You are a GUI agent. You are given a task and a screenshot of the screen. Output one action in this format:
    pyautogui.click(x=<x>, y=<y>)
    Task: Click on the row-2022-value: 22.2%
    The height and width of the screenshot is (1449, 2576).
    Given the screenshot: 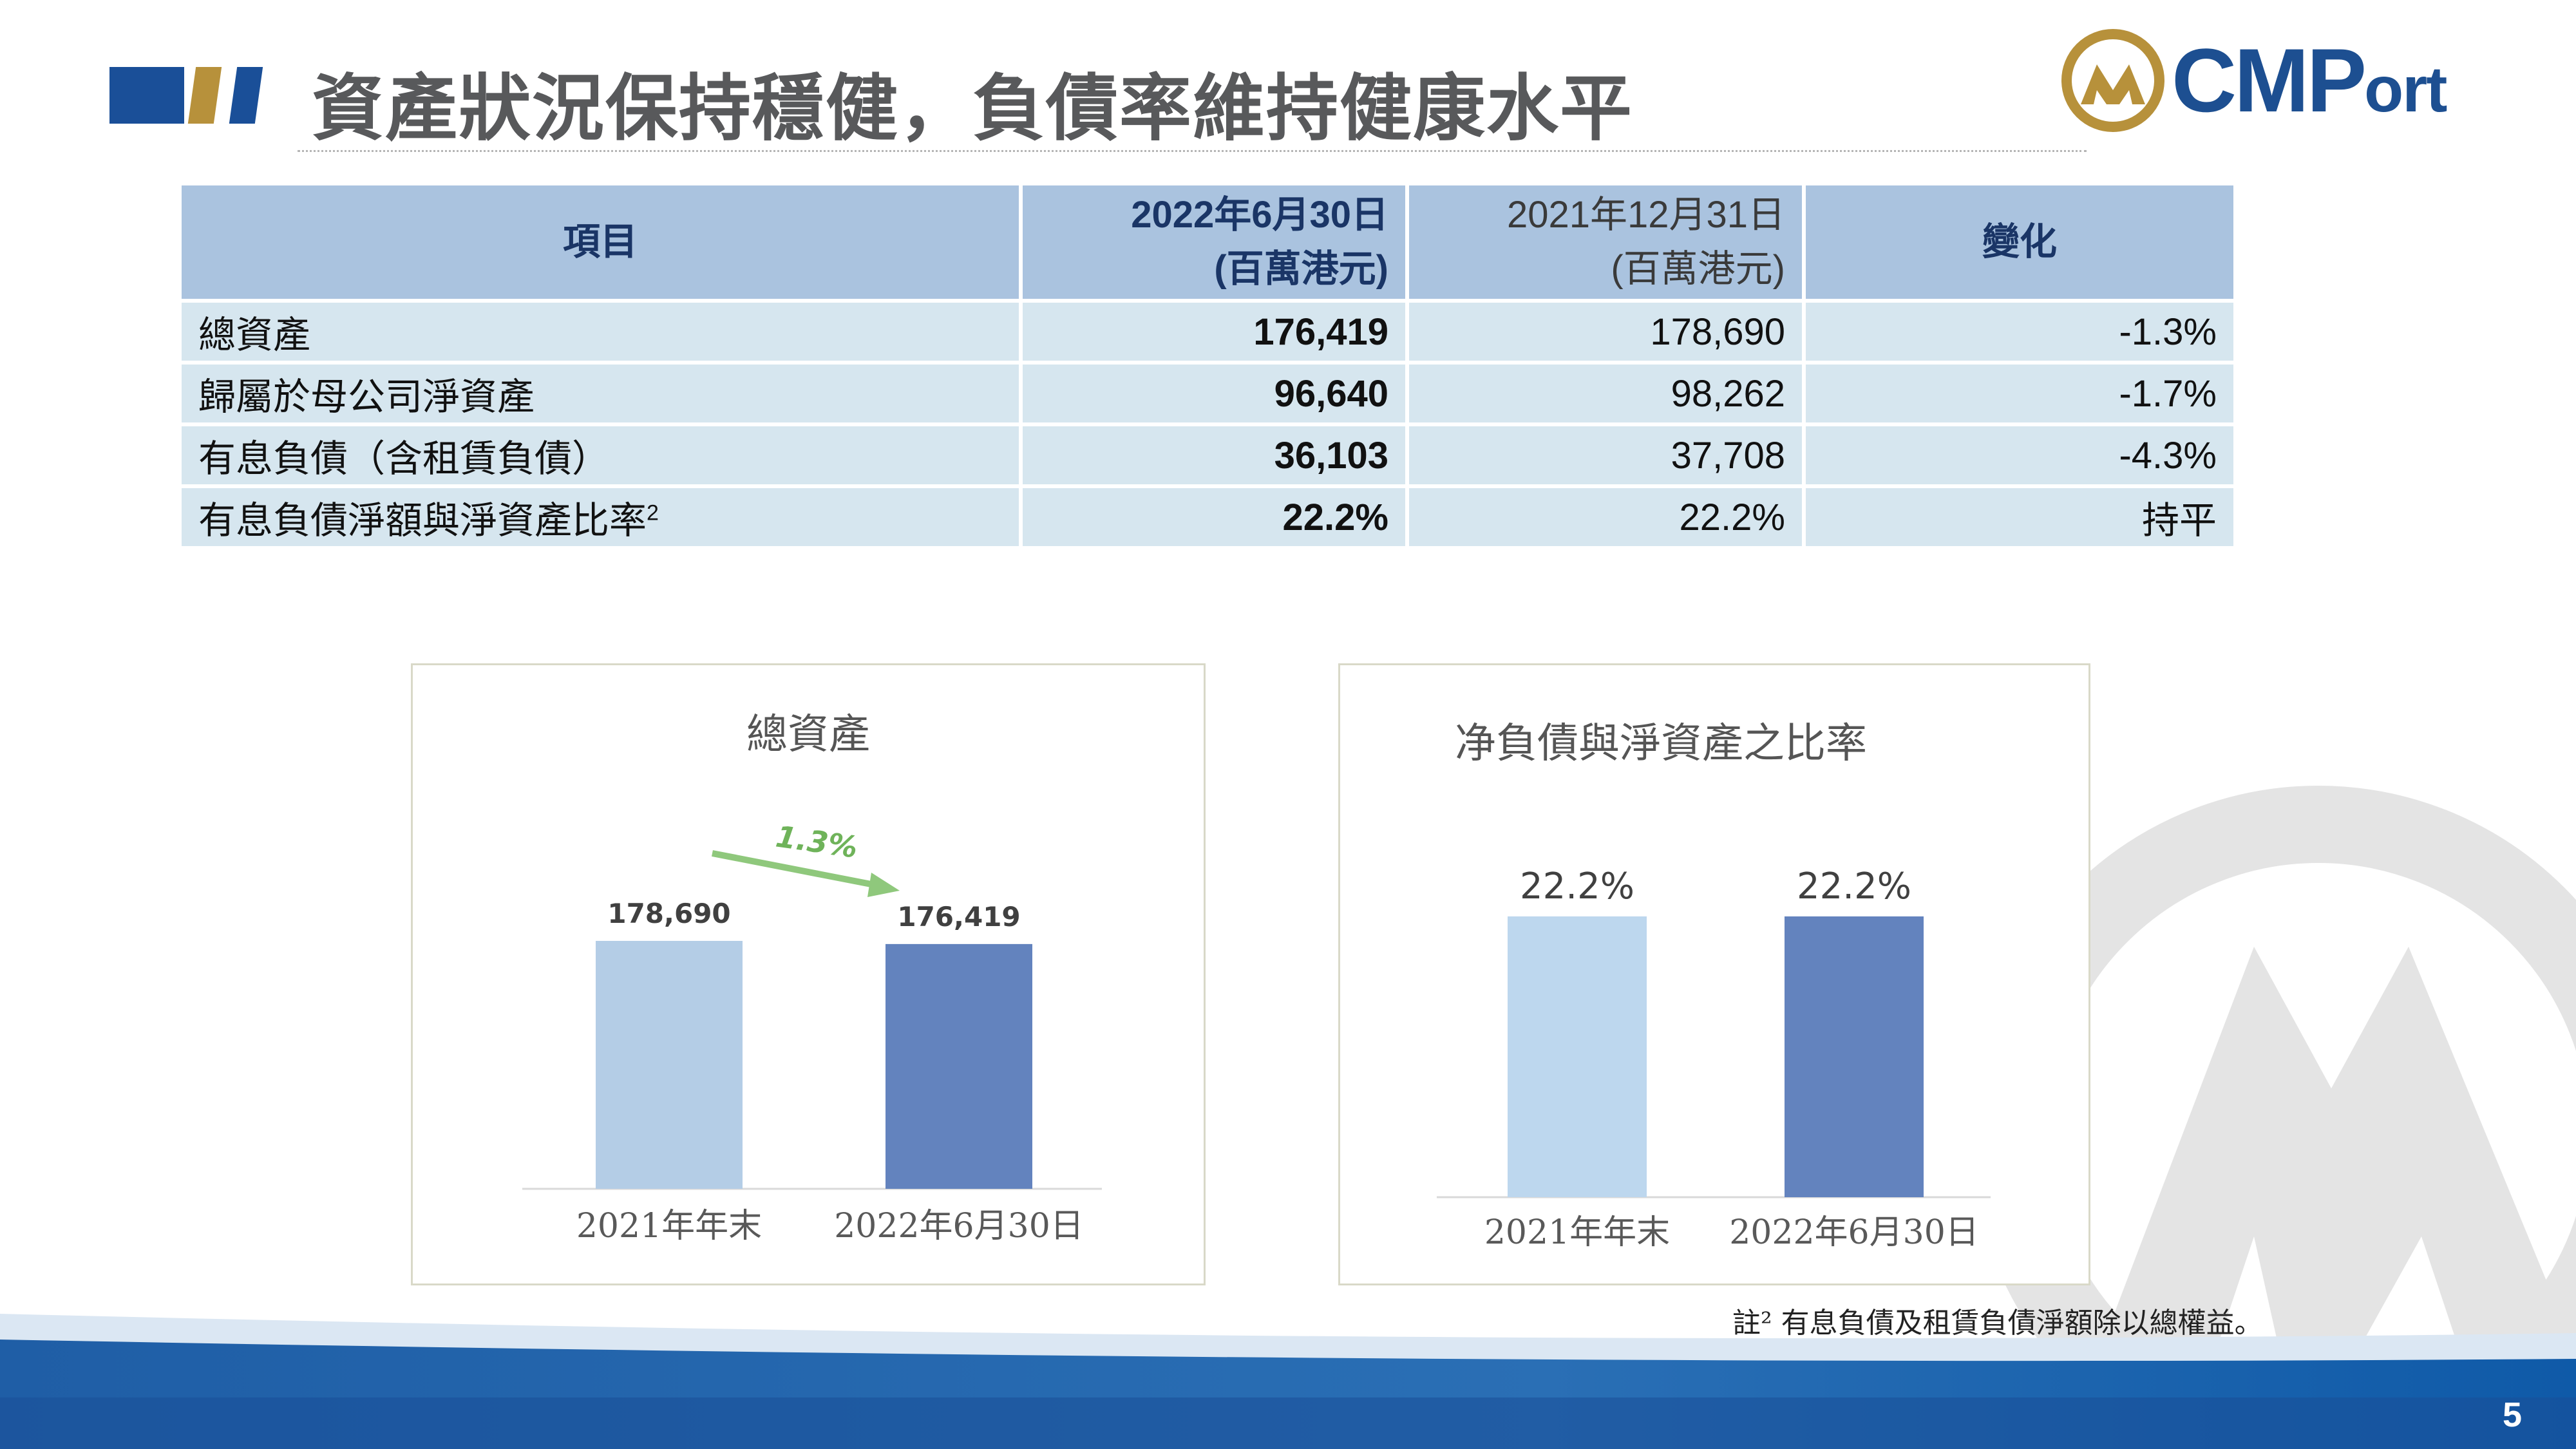 What is the action you would take?
    pyautogui.click(x=1214, y=517)
    